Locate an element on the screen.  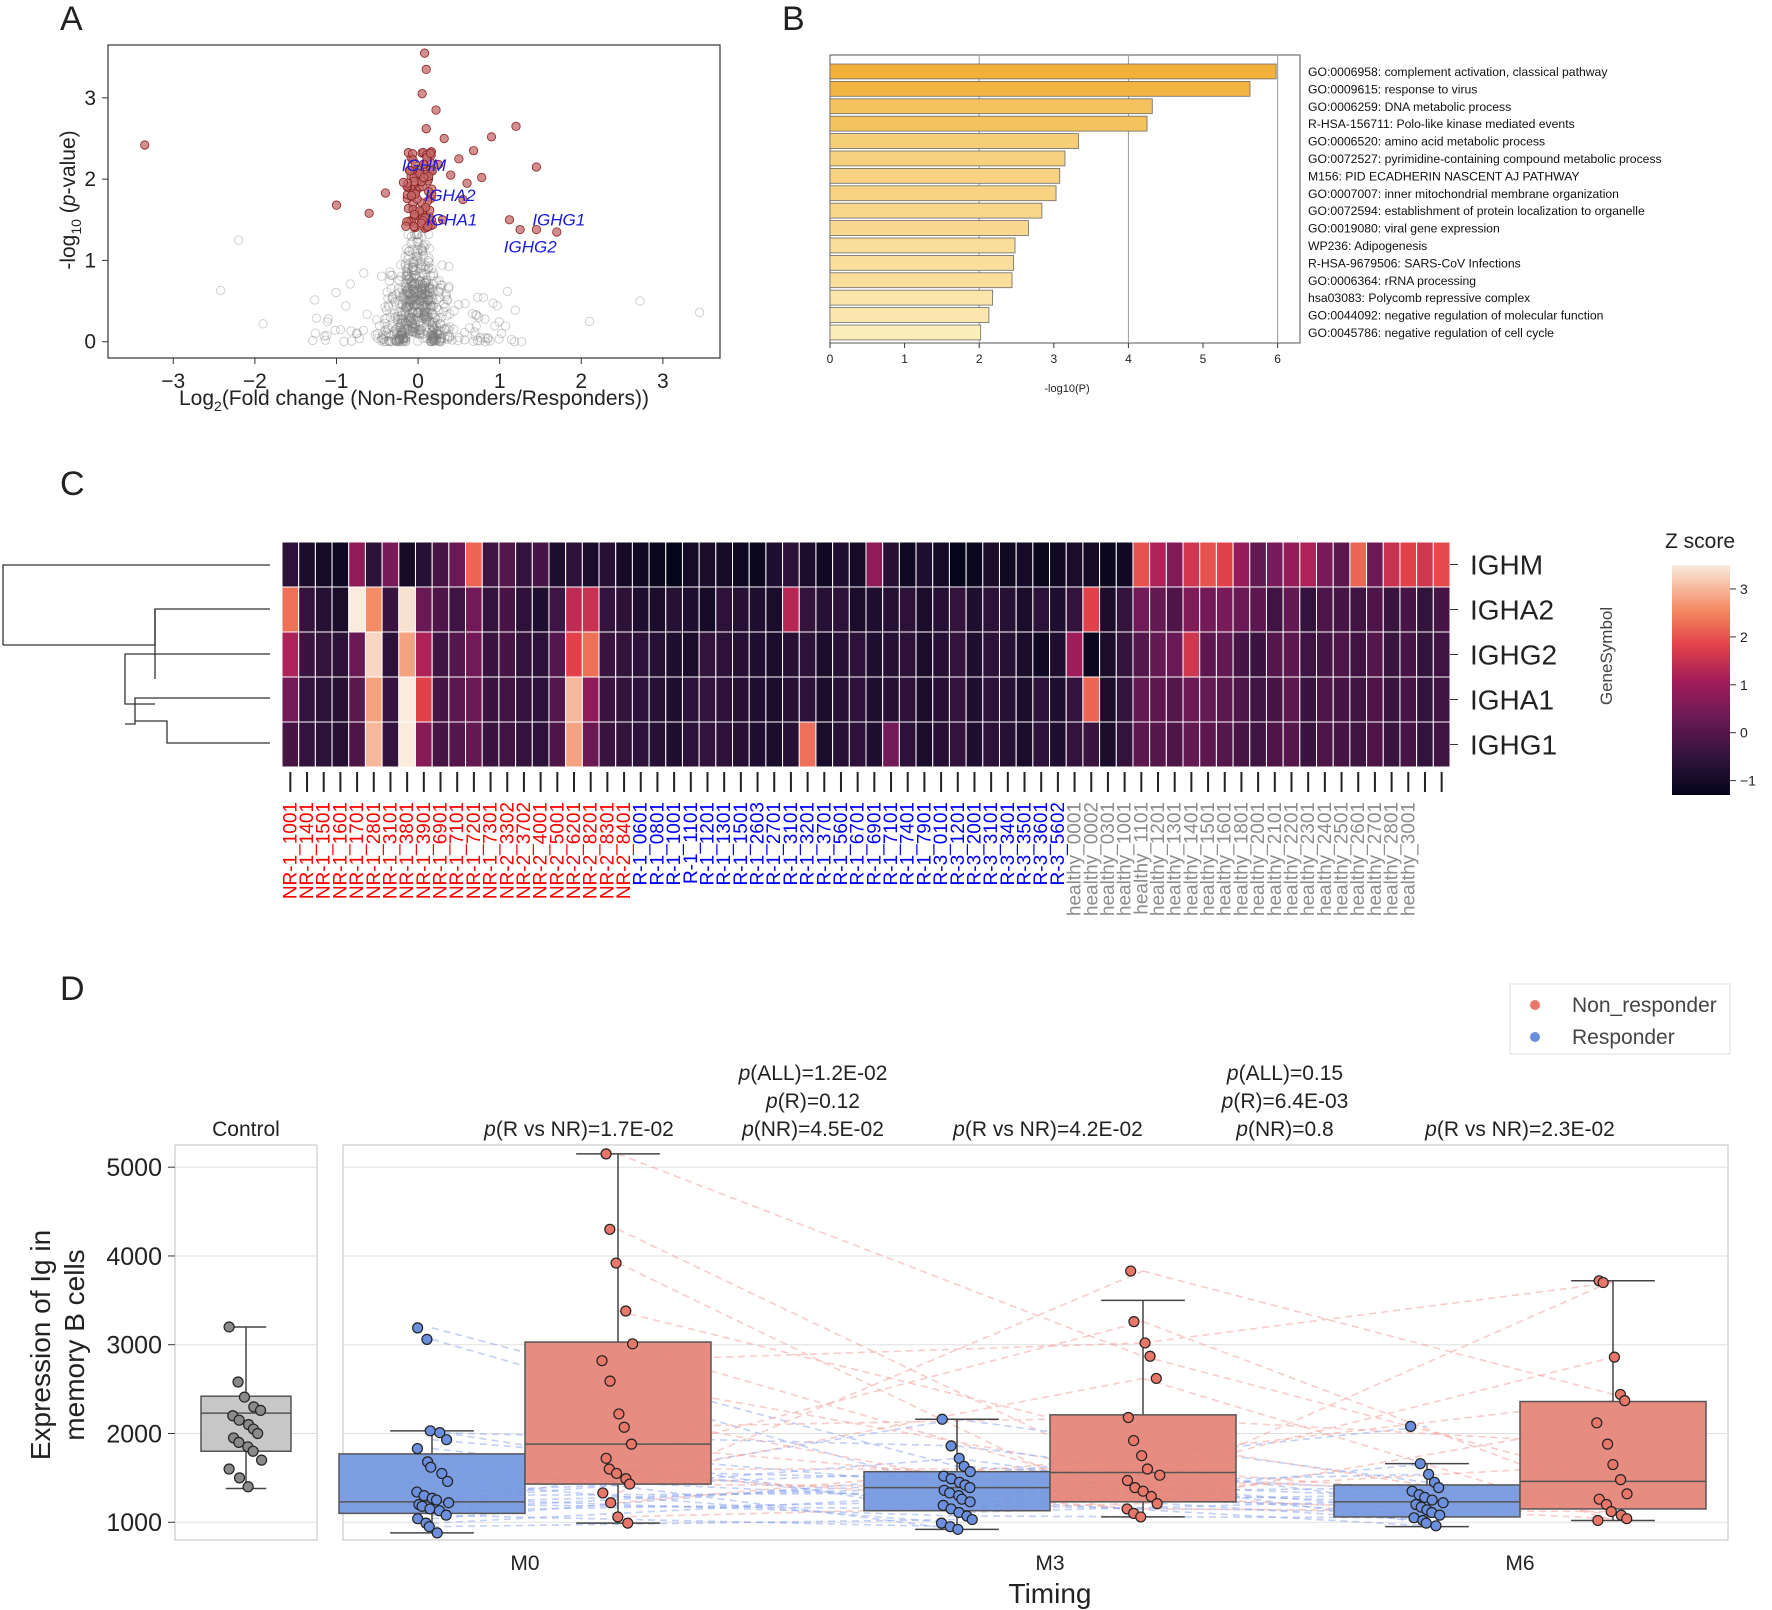
colorbar-ticks: −1 0 1 2 3 is located at coordinates (1743, 685).